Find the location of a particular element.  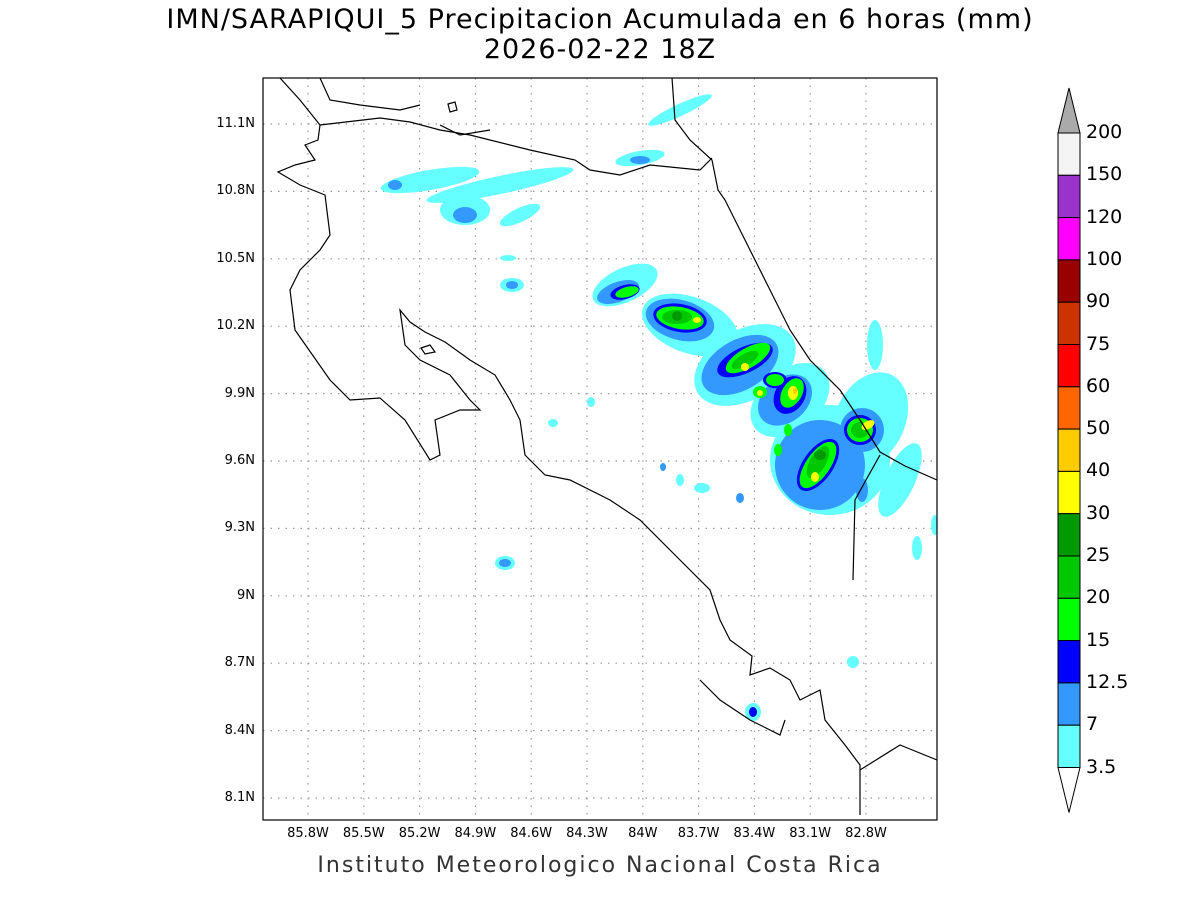

colorbar-label: 50 is located at coordinates (1098, 428).